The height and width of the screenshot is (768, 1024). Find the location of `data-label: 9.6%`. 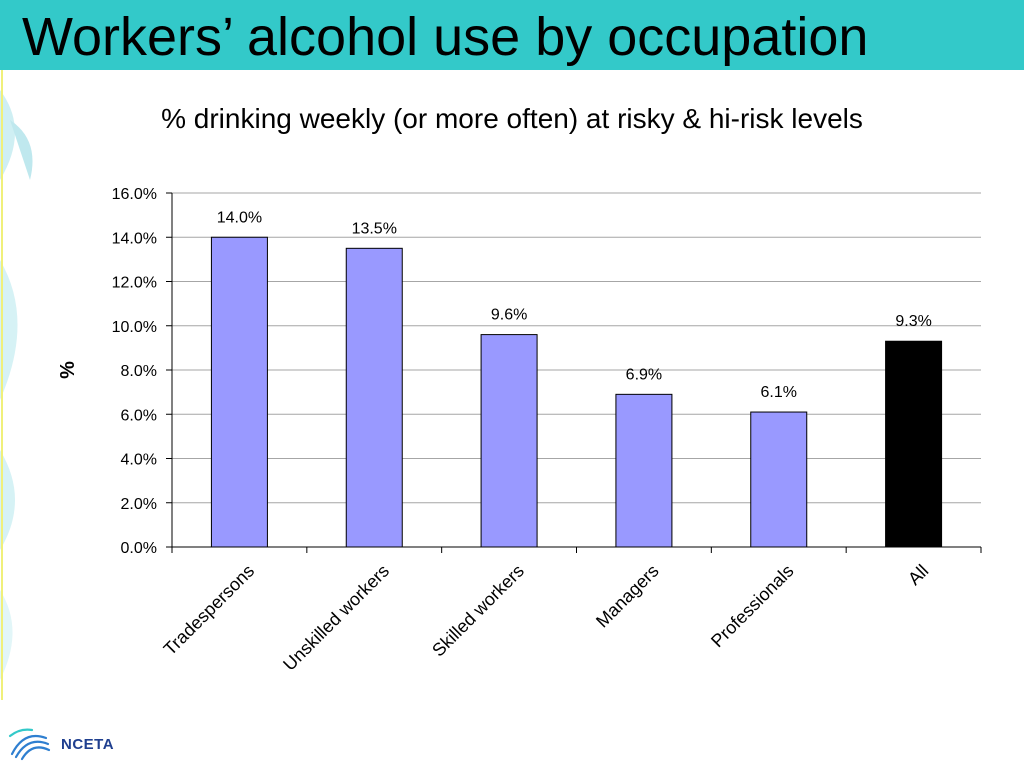

data-label: 9.6% is located at coordinates (509, 315).